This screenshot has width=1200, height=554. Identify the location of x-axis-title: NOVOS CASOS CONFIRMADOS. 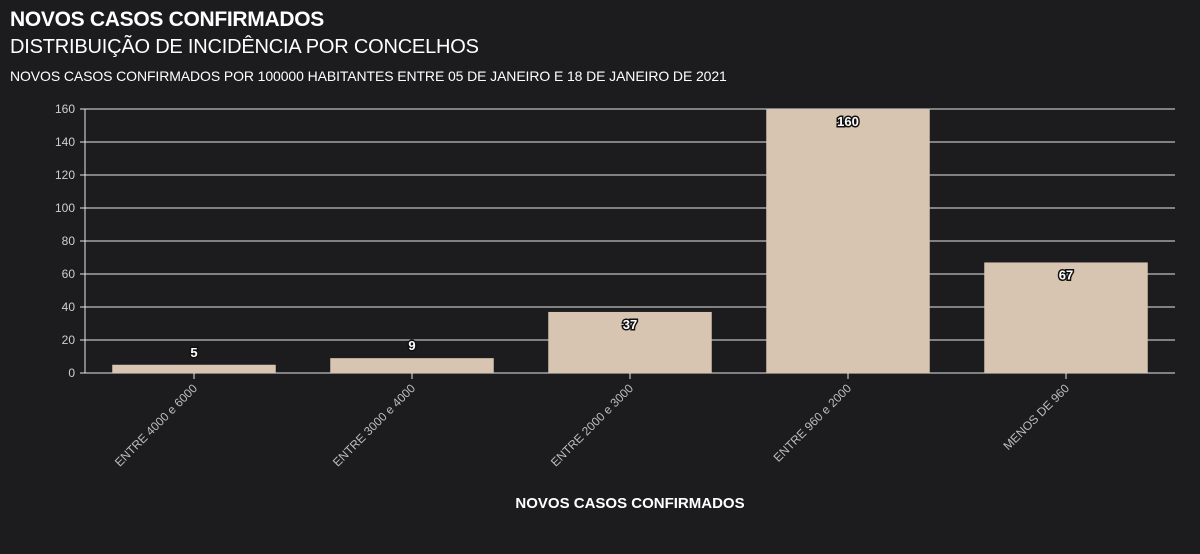
(629, 503).